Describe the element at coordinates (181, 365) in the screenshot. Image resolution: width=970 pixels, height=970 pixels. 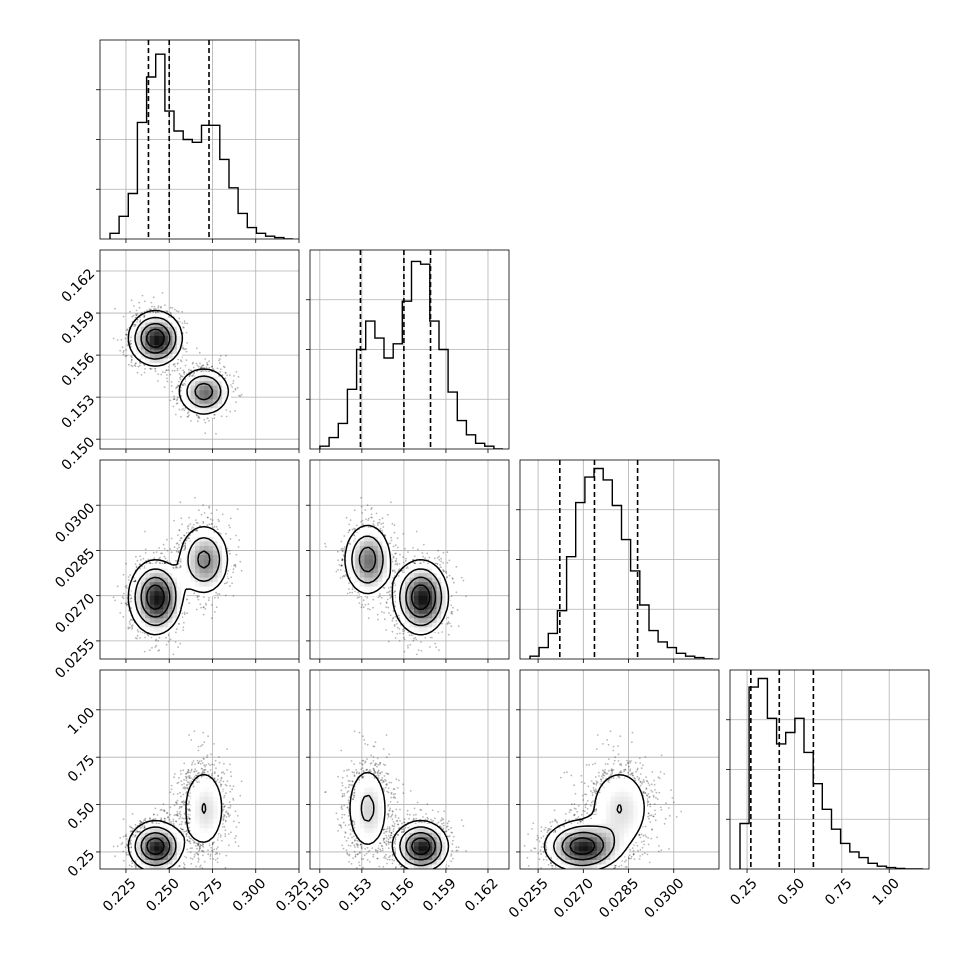
I see `density-cells` at that location.